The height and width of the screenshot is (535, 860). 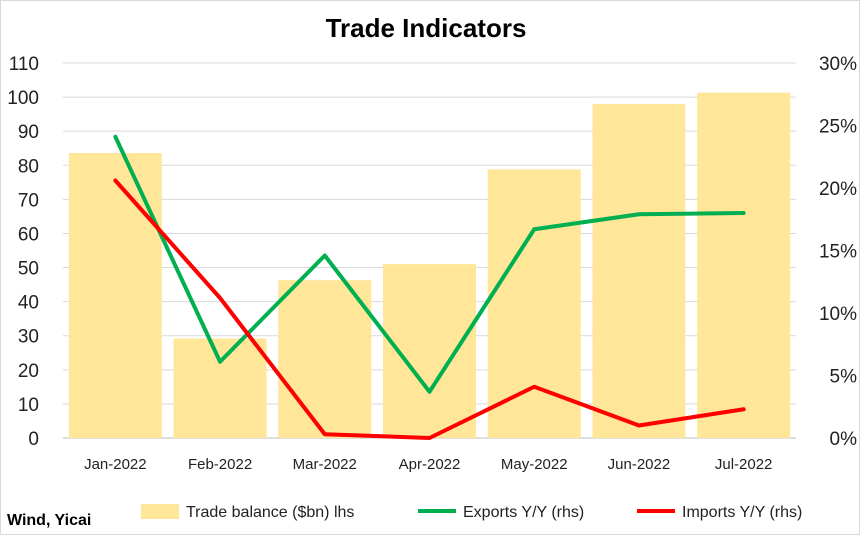 I want to click on x-tick-label: Jul-2022, so click(x=744, y=464).